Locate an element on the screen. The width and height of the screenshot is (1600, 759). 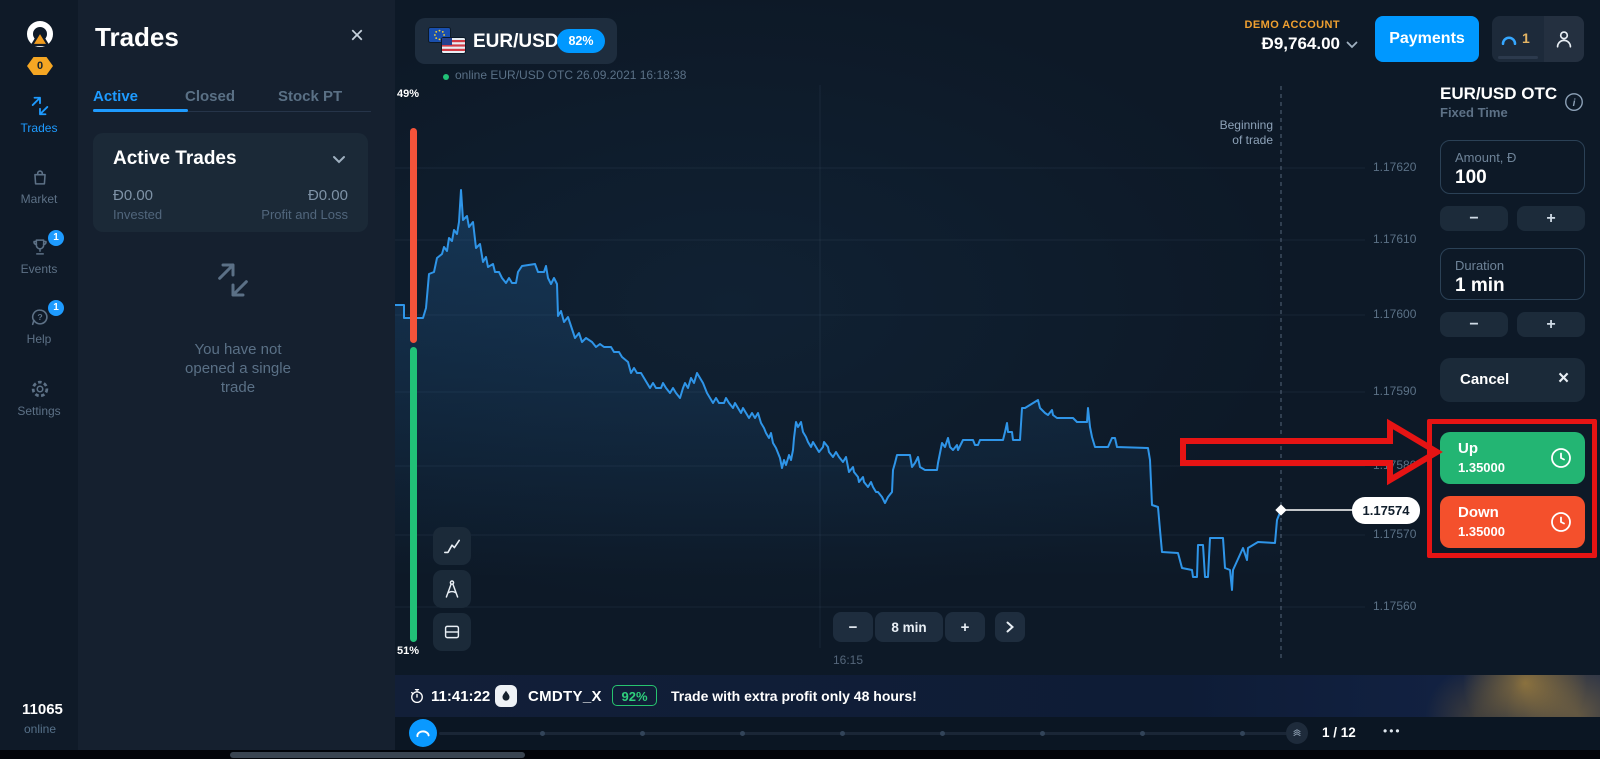
asset-selector: EUR/USD OTC 82% is located at coordinates (516, 41).